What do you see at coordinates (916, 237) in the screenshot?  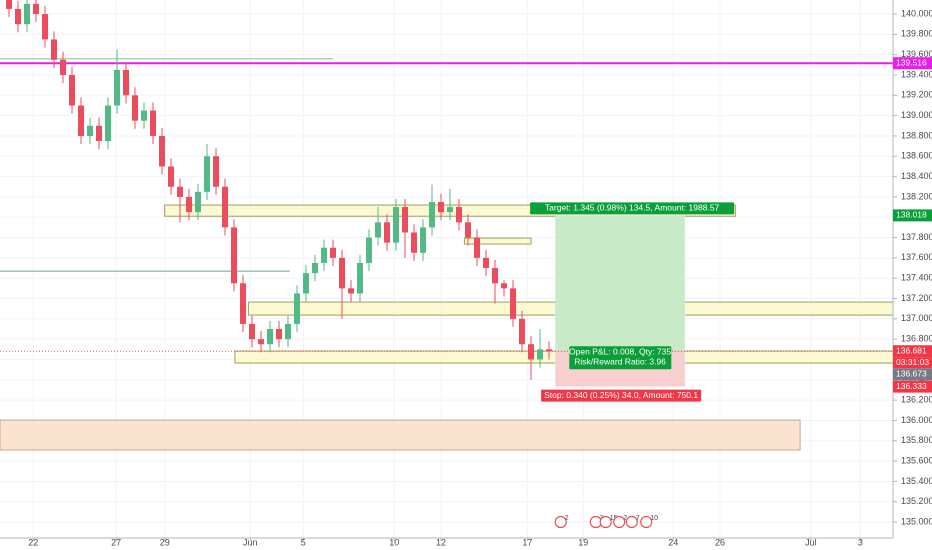 I see `y-tick-label: 137.800` at bounding box center [916, 237].